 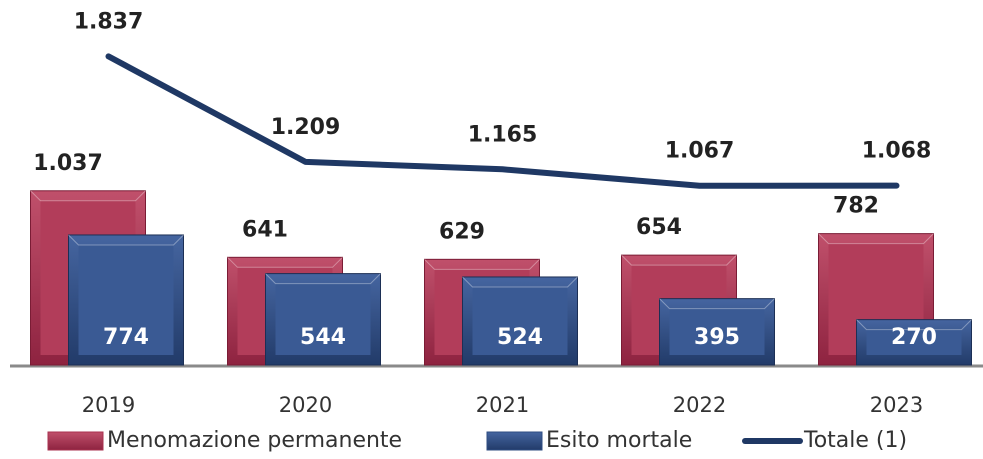 I want to click on value-label: 544, so click(x=323, y=337).